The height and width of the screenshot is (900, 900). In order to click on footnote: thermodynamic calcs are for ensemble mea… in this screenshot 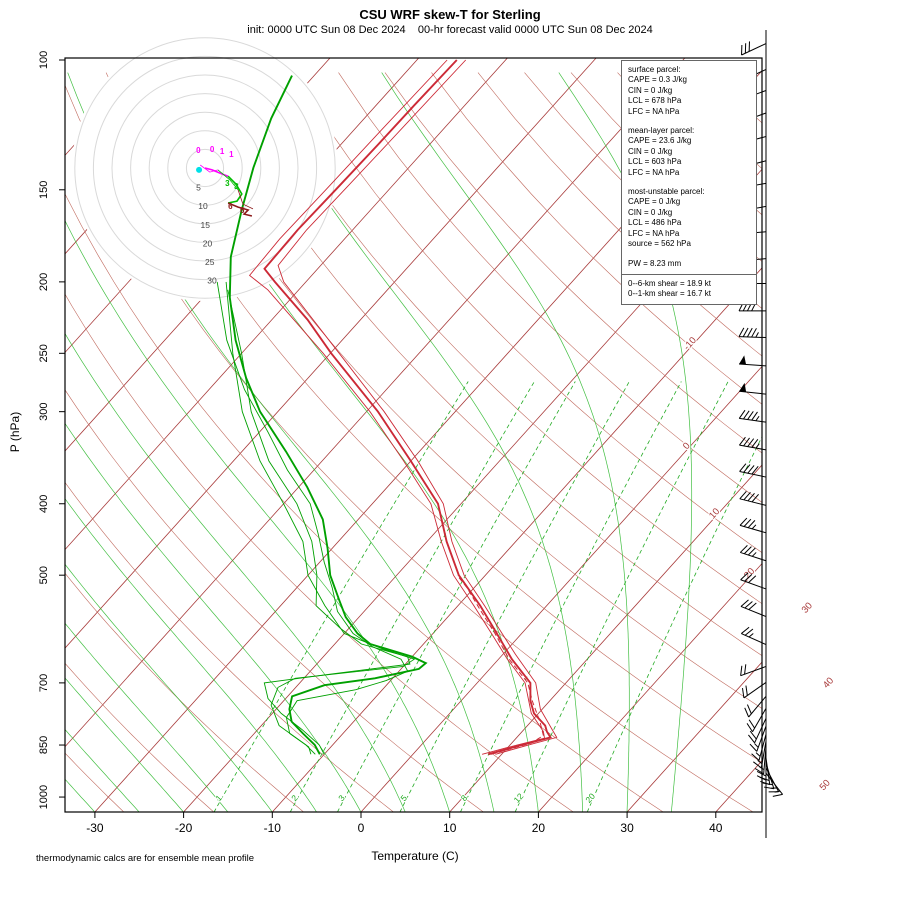, I will do `click(145, 858)`.